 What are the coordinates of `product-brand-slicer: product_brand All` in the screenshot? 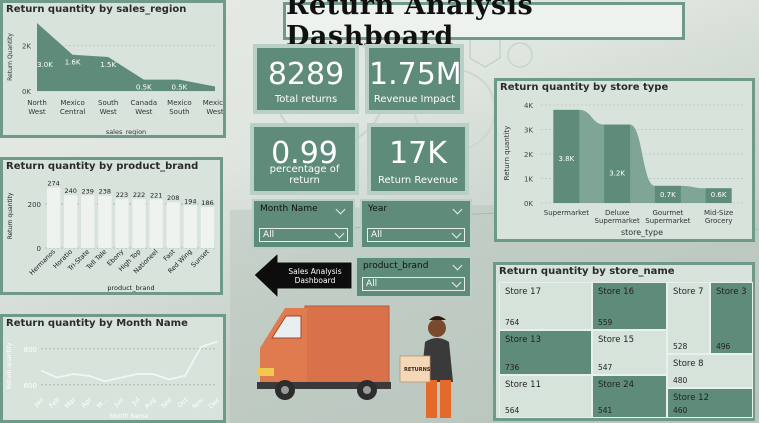 It's located at (413, 277).